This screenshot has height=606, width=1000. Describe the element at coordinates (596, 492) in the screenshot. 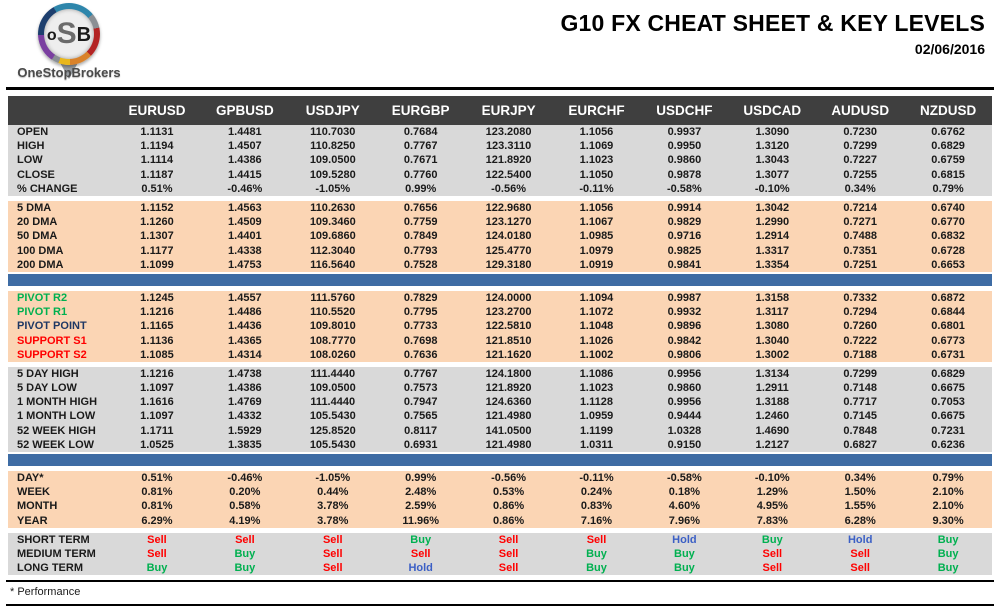

I see `value-cell: 0.24%` at that location.